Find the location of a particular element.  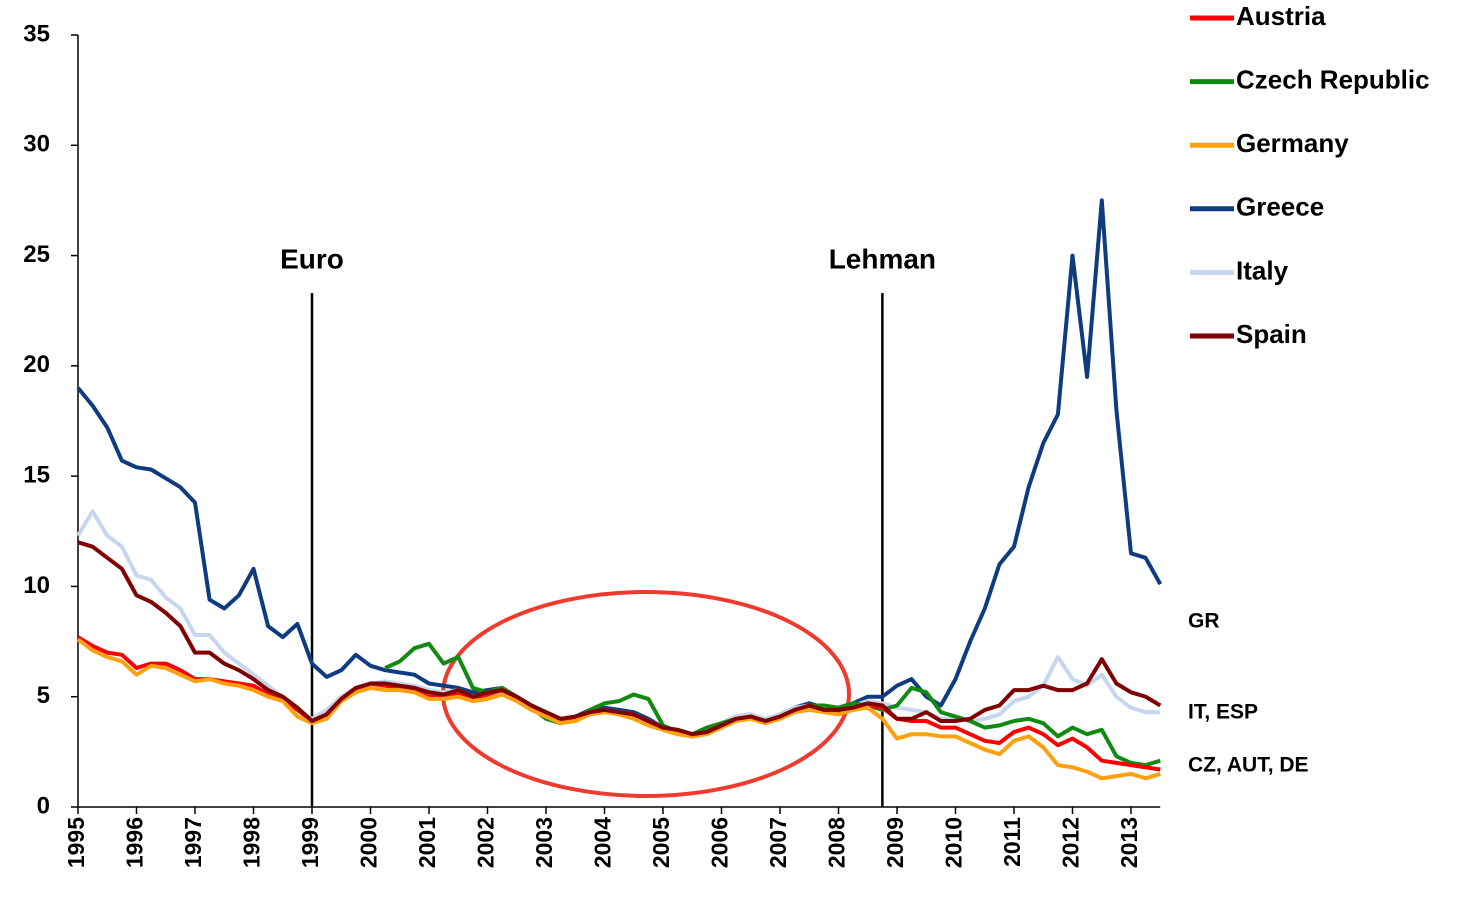

x-tick-label: 1996 is located at coordinates (135, 842).